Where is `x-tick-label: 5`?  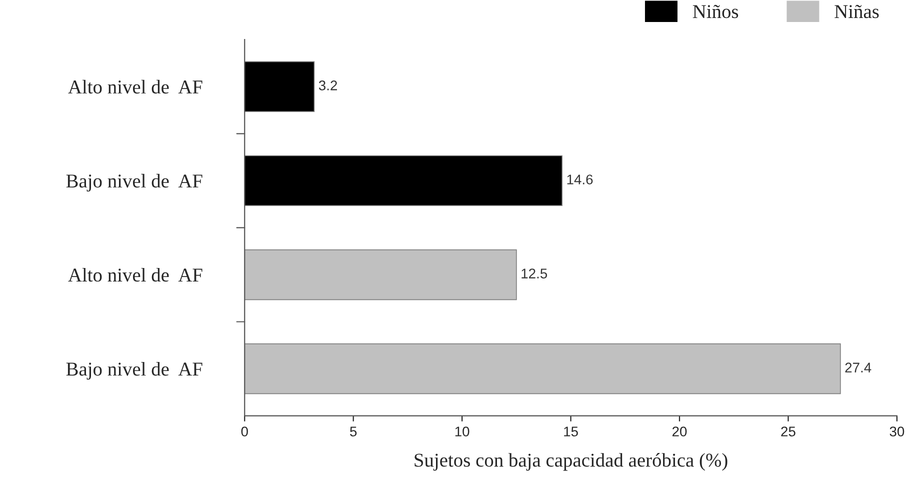 x-tick-label: 5 is located at coordinates (353, 431).